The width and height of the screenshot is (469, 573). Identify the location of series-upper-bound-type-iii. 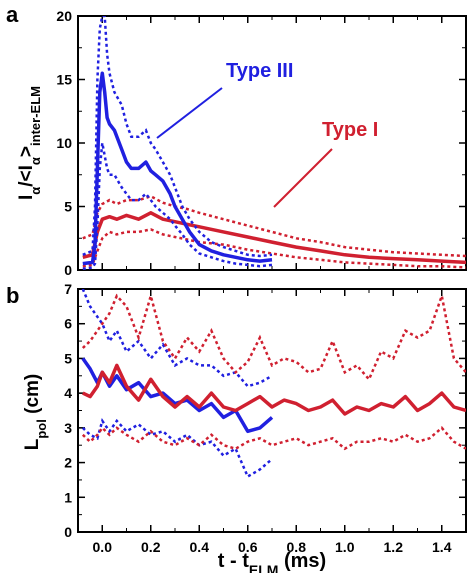
(177, 338).